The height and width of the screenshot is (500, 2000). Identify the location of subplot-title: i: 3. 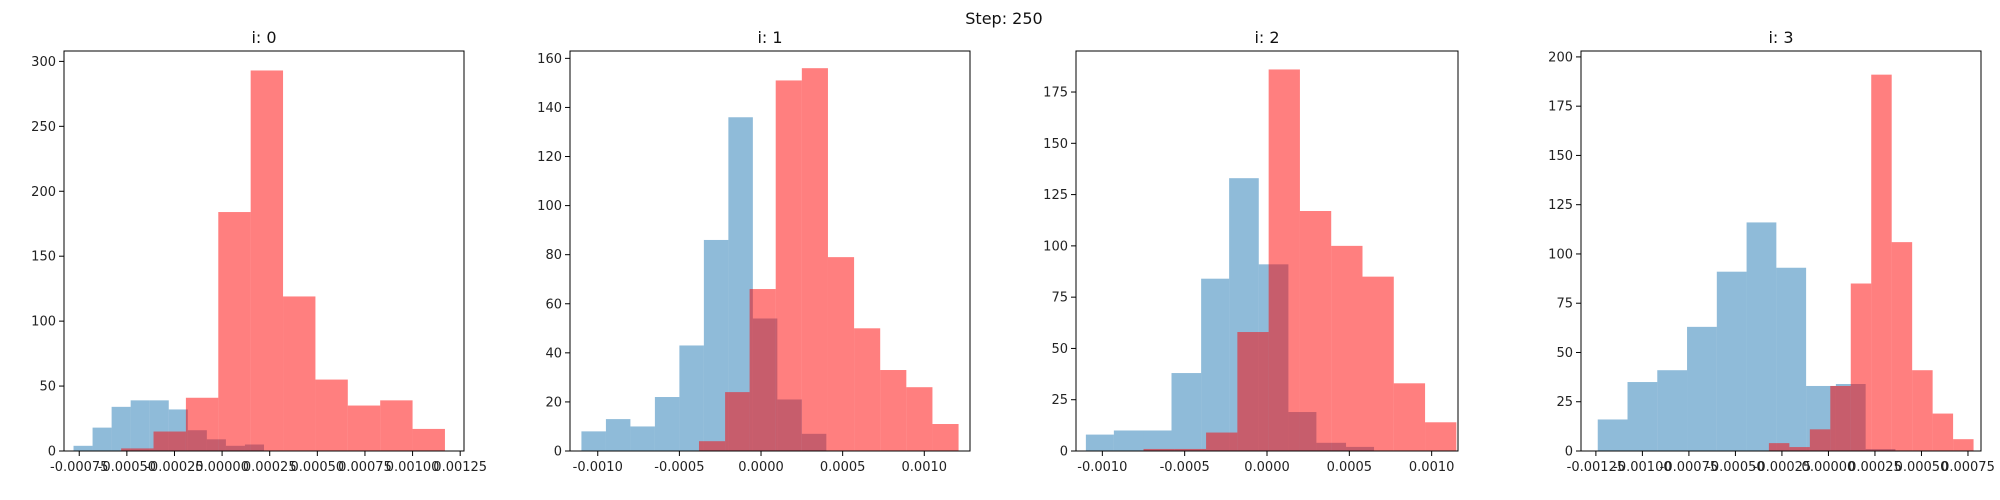
(1780, 37).